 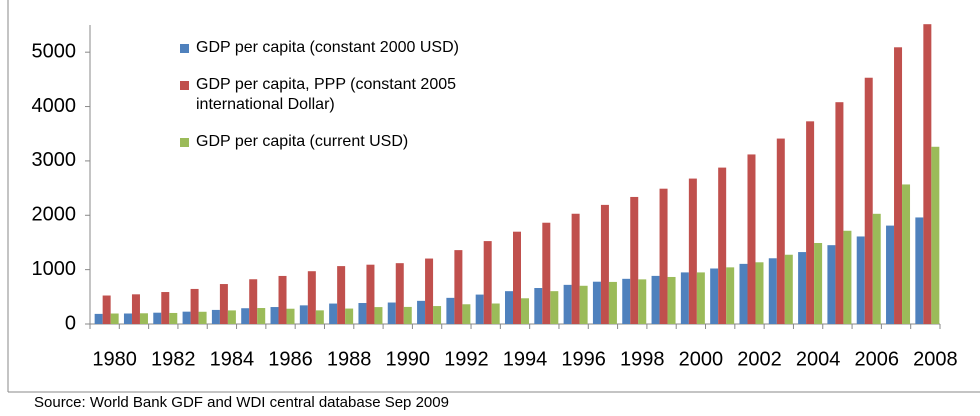 What do you see at coordinates (583, 359) in the screenshot?
I see `x-tick-label: 1996` at bounding box center [583, 359].